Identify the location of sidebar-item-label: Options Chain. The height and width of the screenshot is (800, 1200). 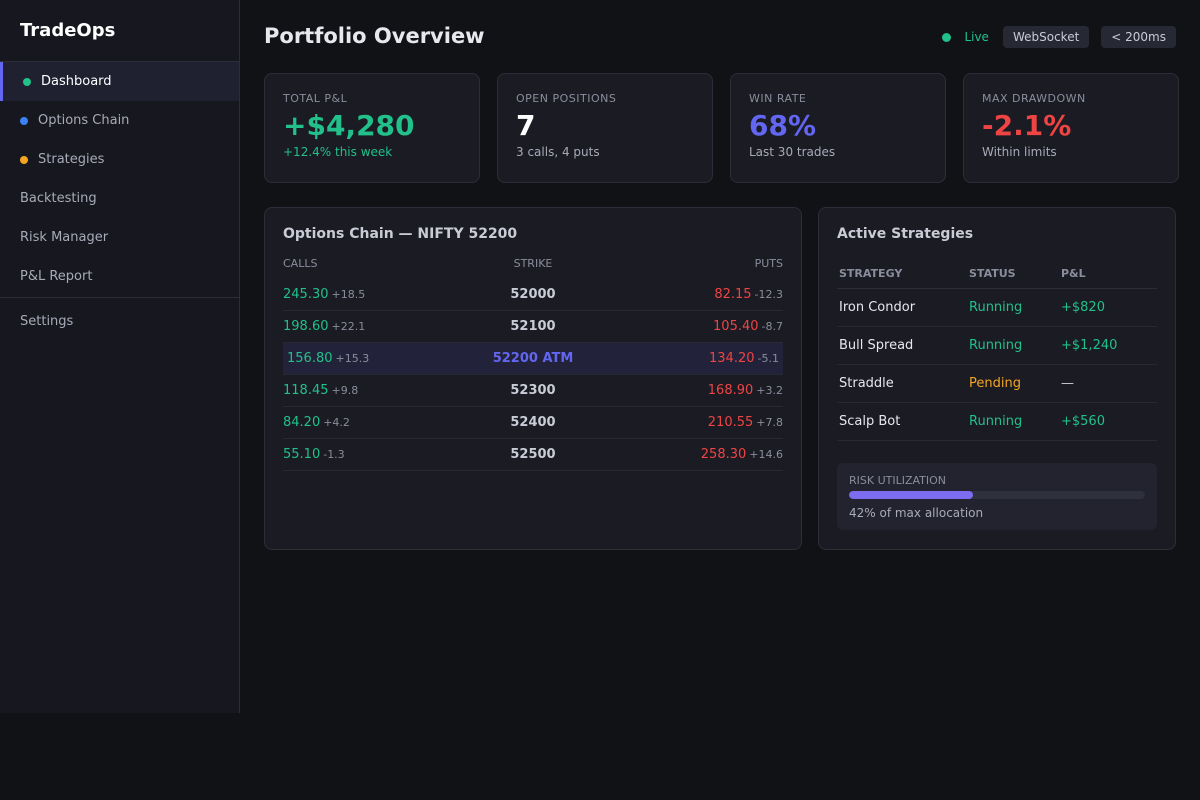
(84, 120).